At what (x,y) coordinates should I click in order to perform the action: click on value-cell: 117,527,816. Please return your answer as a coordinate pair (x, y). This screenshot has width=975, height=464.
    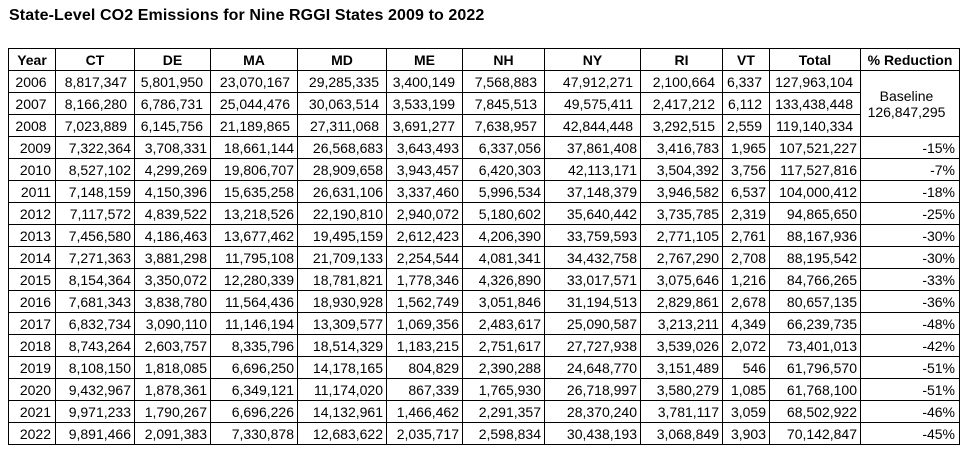
    Looking at the image, I should click on (815, 169).